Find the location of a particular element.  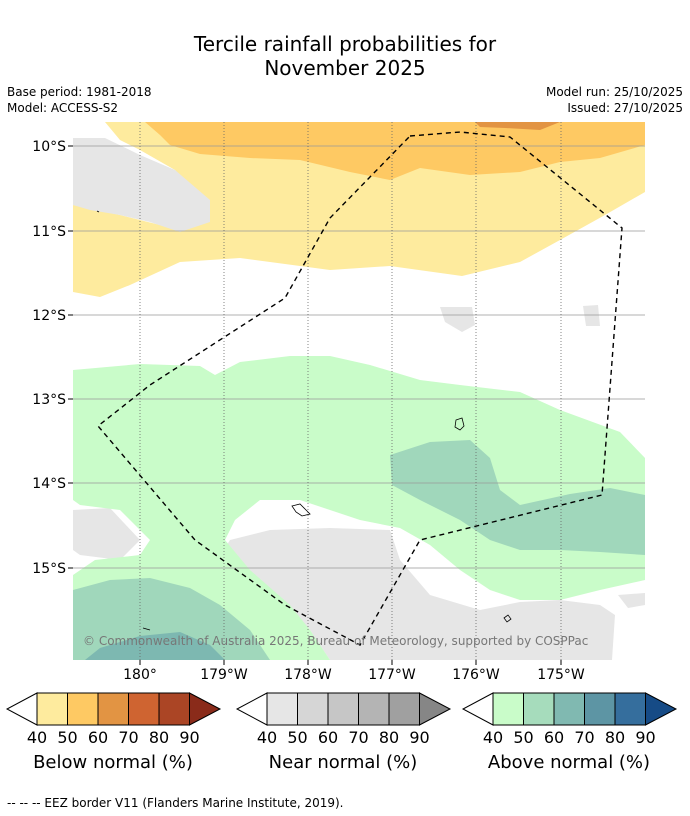

near-normal-region-west is located at coordinates (106, 534).